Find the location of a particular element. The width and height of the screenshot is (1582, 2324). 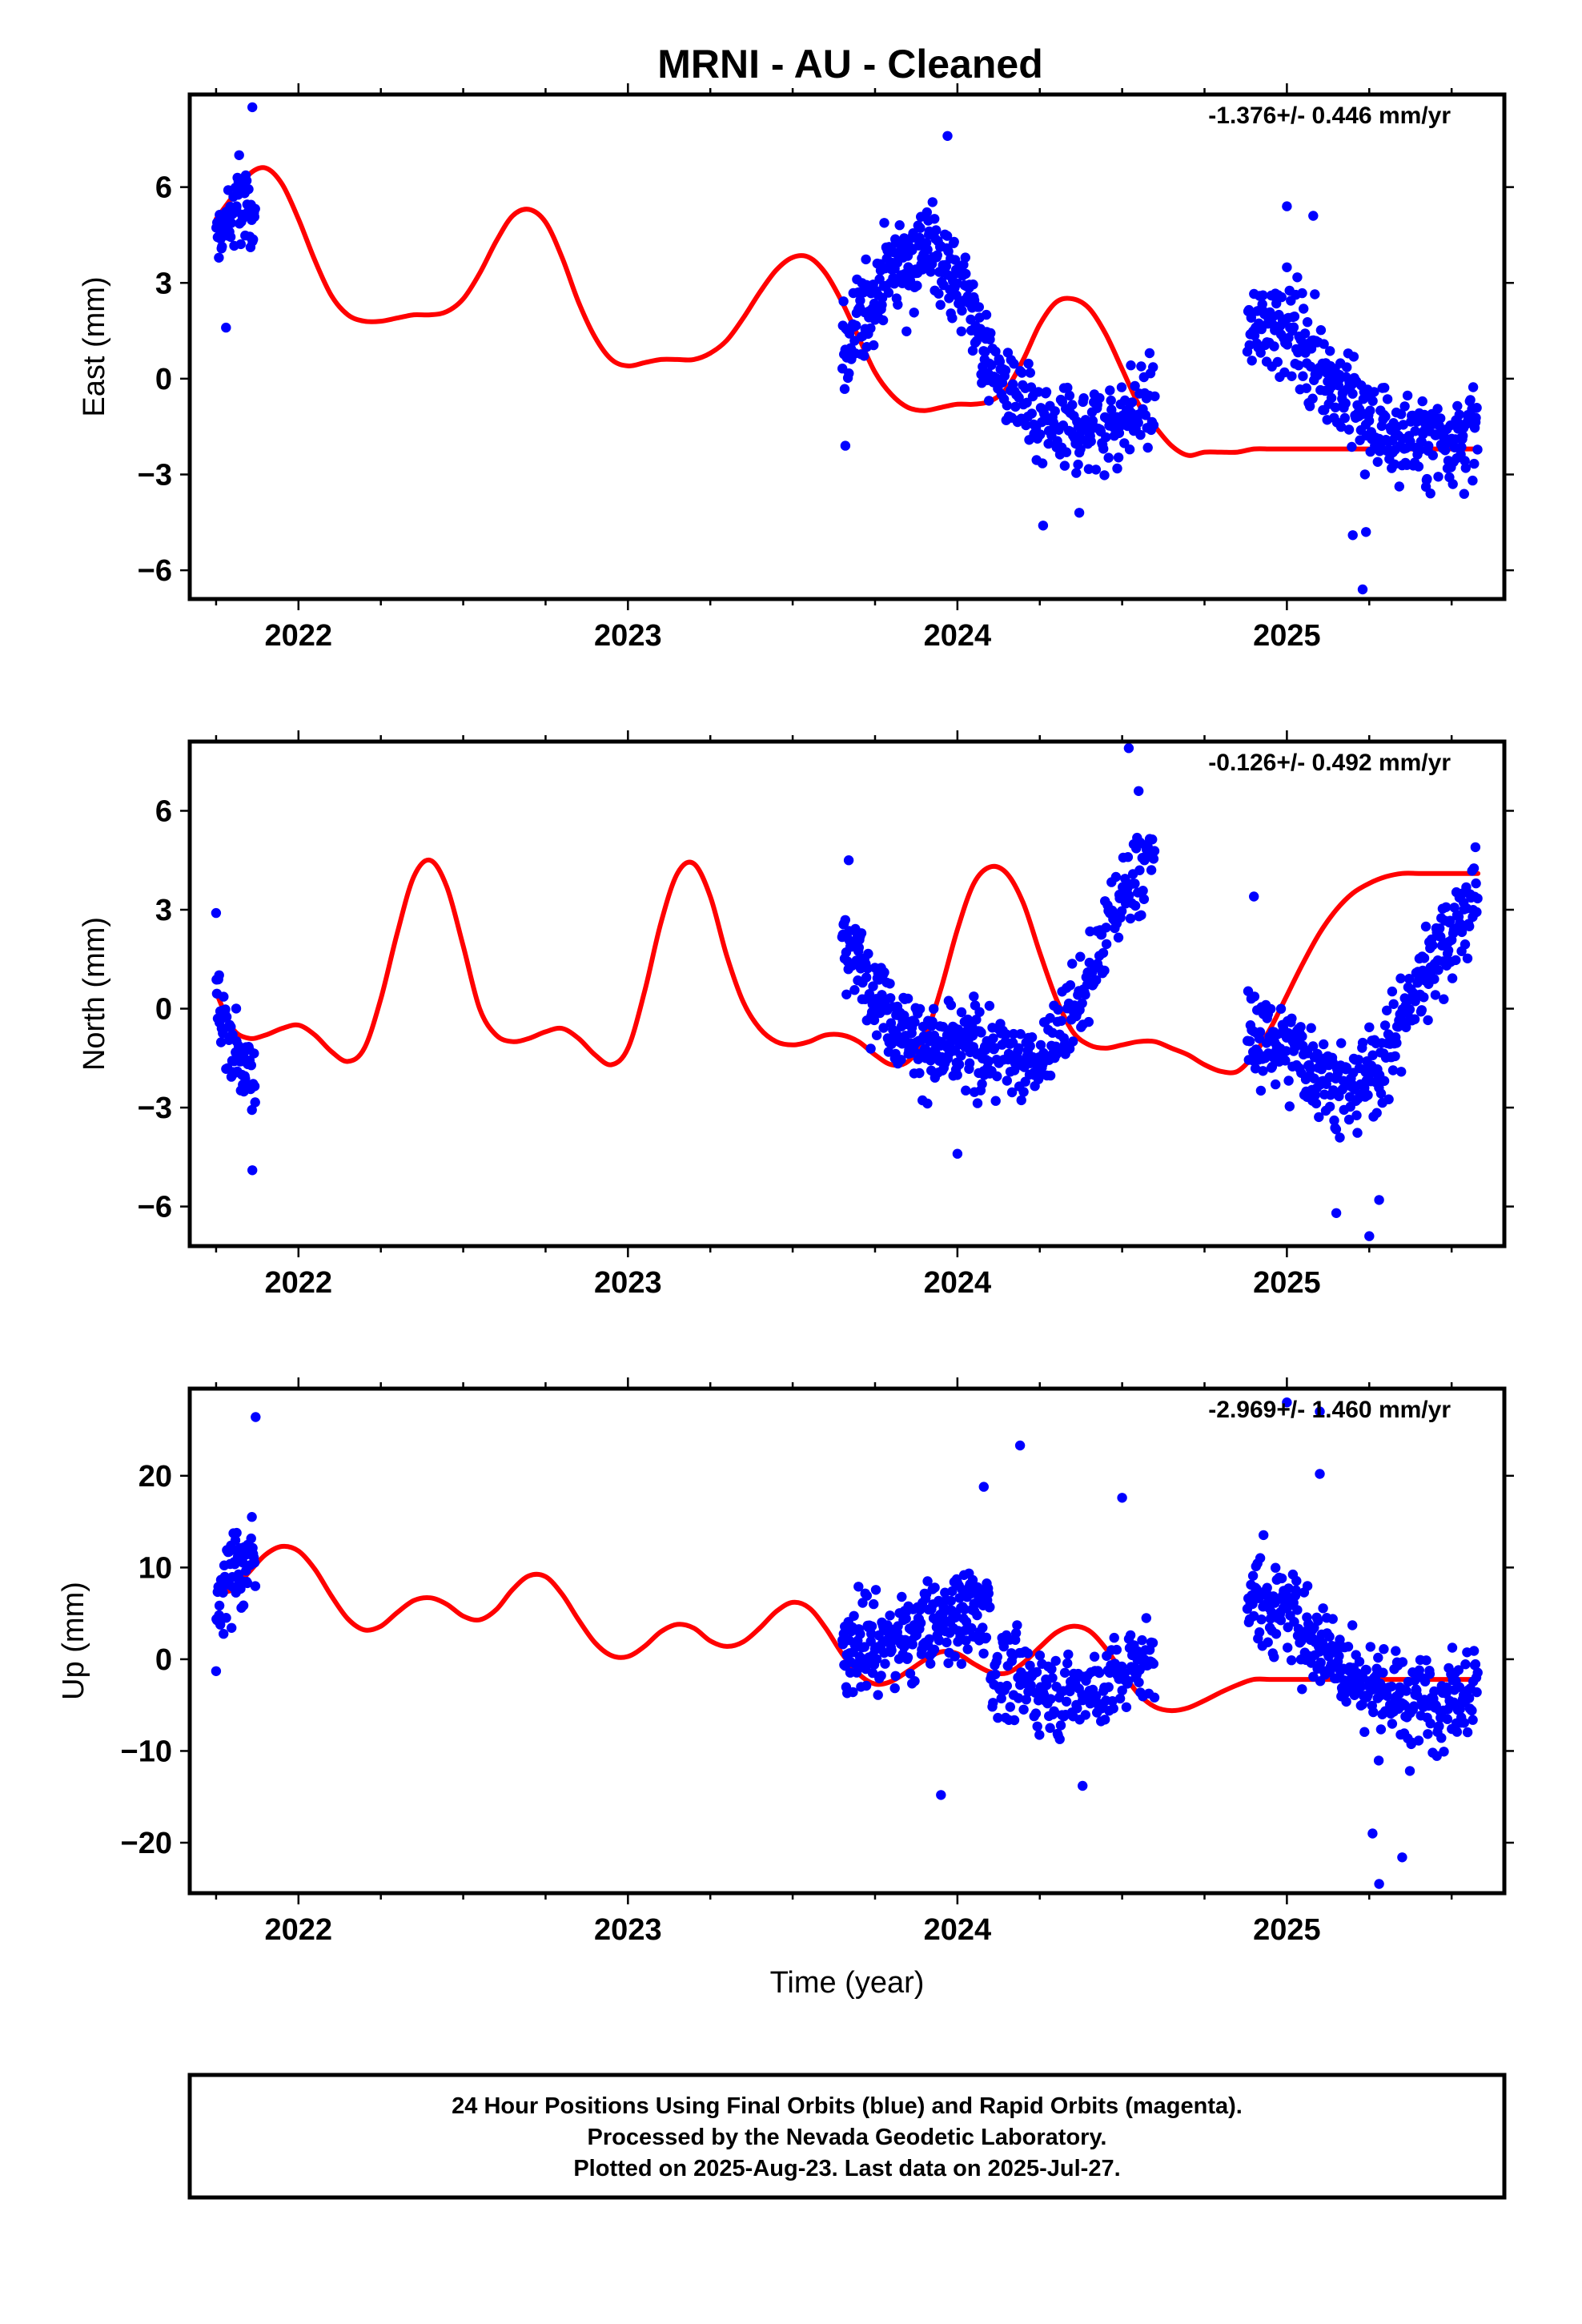

north-x-tick-label-2: 2024 is located at coordinates (958, 1283).